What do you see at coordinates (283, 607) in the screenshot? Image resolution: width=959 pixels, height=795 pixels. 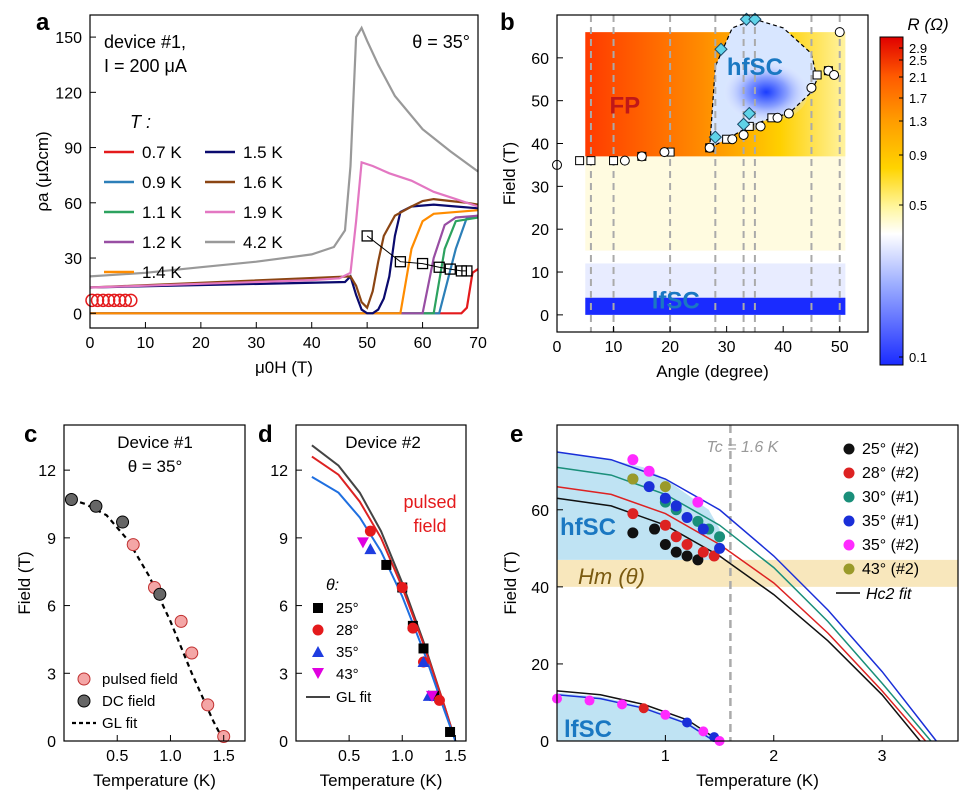 I see `y-tick-label: 6` at bounding box center [283, 607].